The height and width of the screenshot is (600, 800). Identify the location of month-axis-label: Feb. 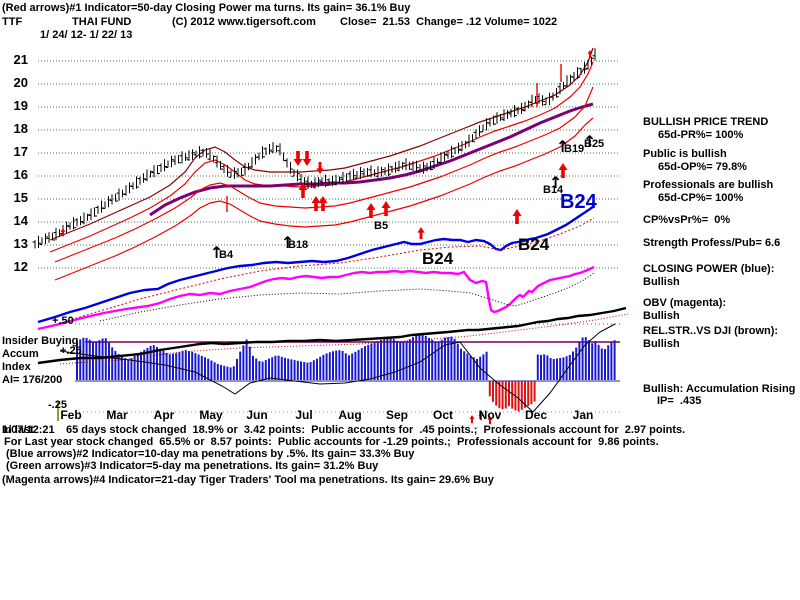
(71, 415).